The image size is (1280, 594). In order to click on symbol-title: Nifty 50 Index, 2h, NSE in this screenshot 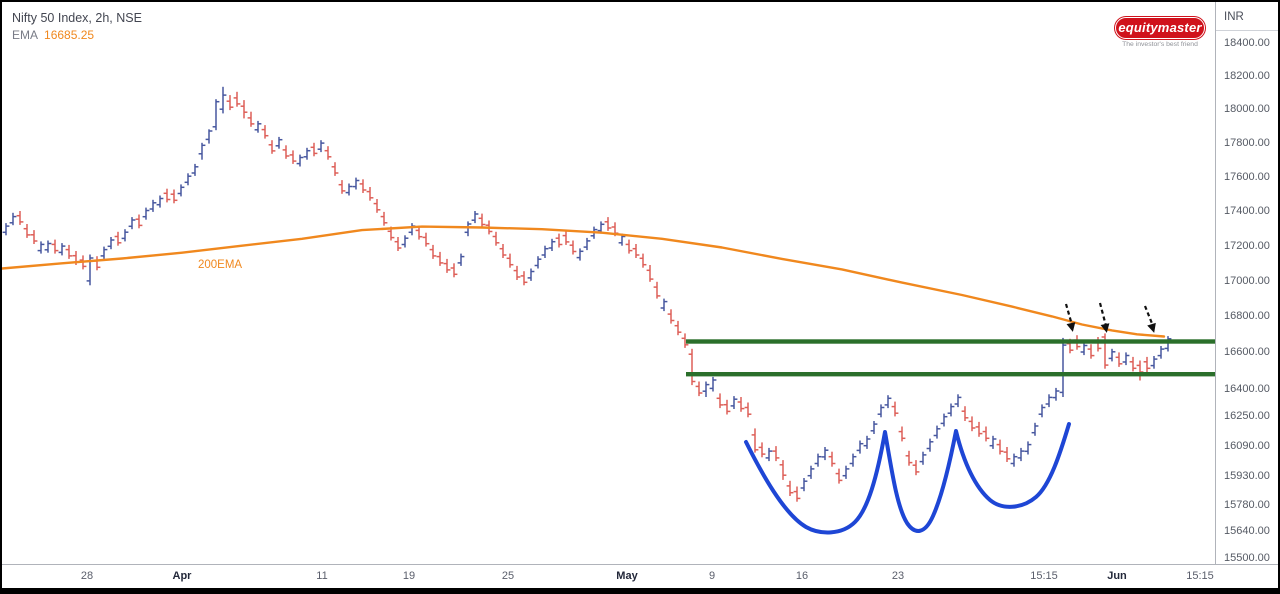, I will do `click(77, 18)`.